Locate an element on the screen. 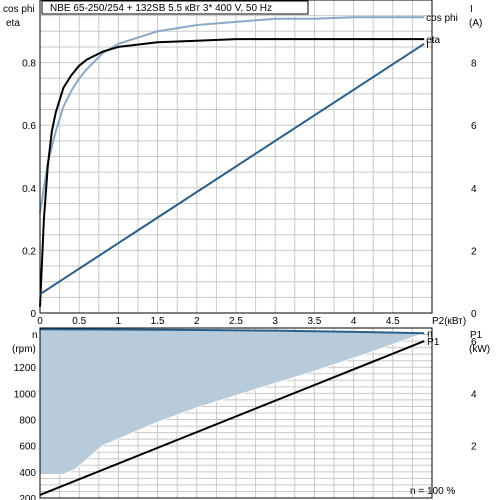 Image resolution: width=500 pixels, height=500 pixels. series-label-cos-phi: cos phi is located at coordinates (442, 18).